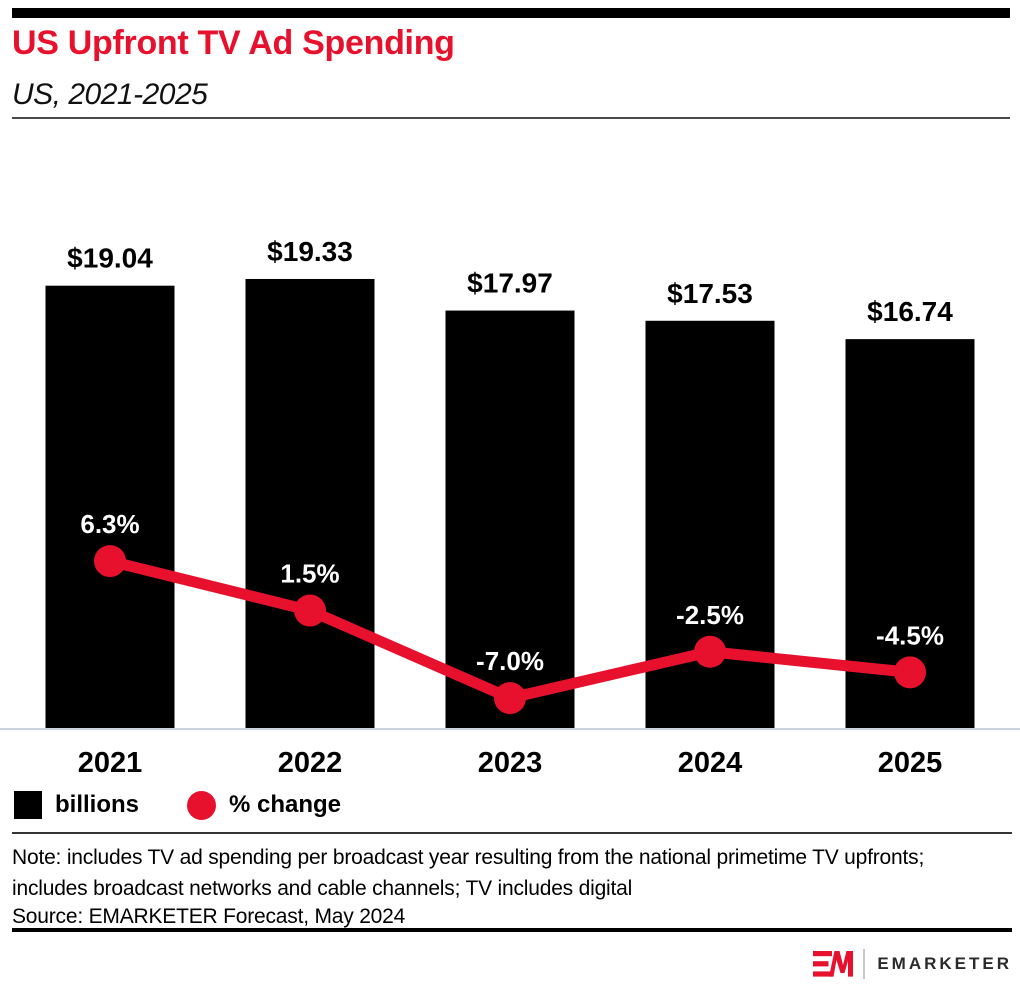 This screenshot has height=984, width=1020. Describe the element at coordinates (510, 519) in the screenshot. I see `bar-2023` at that location.